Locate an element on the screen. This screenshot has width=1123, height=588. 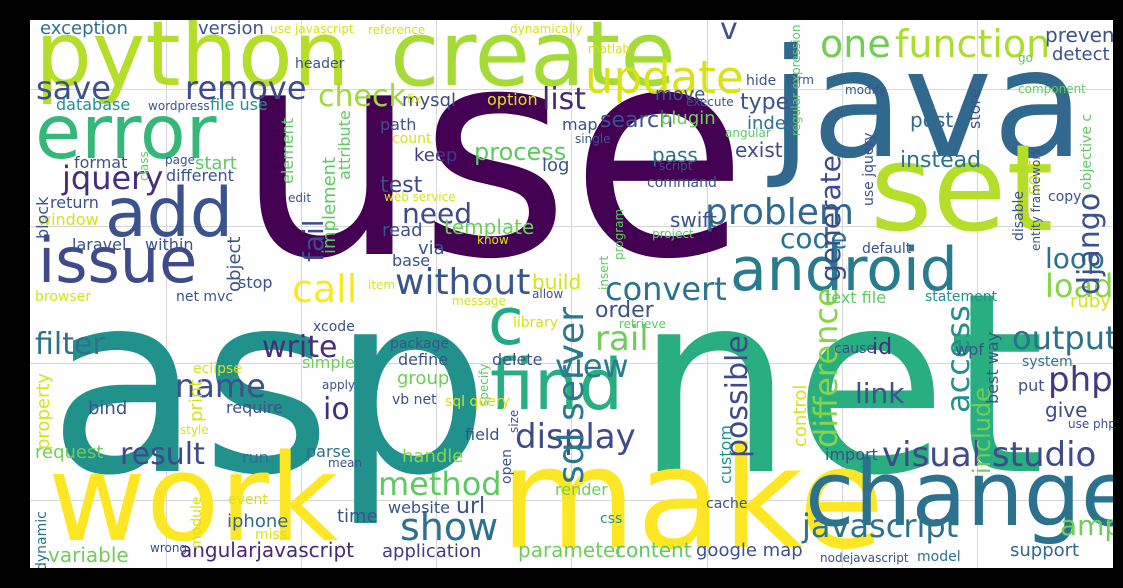
cloud-word: simple is located at coordinates (328, 362).